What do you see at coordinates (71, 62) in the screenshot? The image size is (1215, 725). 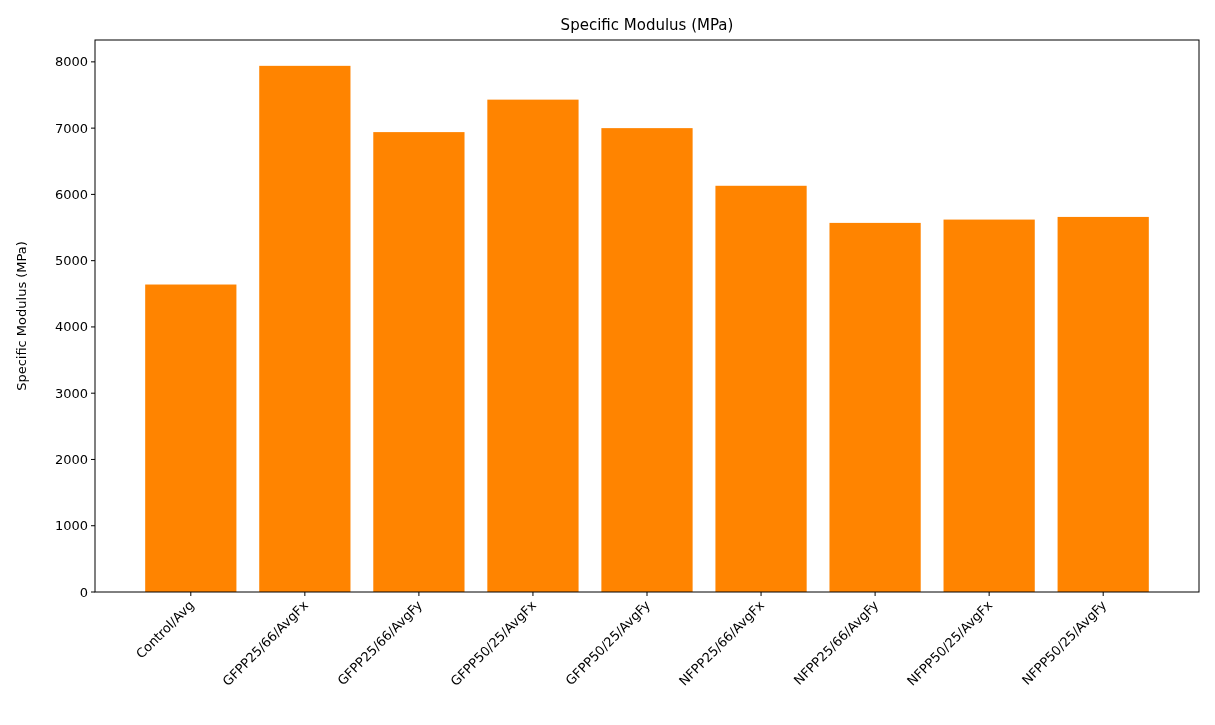 I see `y-tick-label: 8000` at bounding box center [71, 62].